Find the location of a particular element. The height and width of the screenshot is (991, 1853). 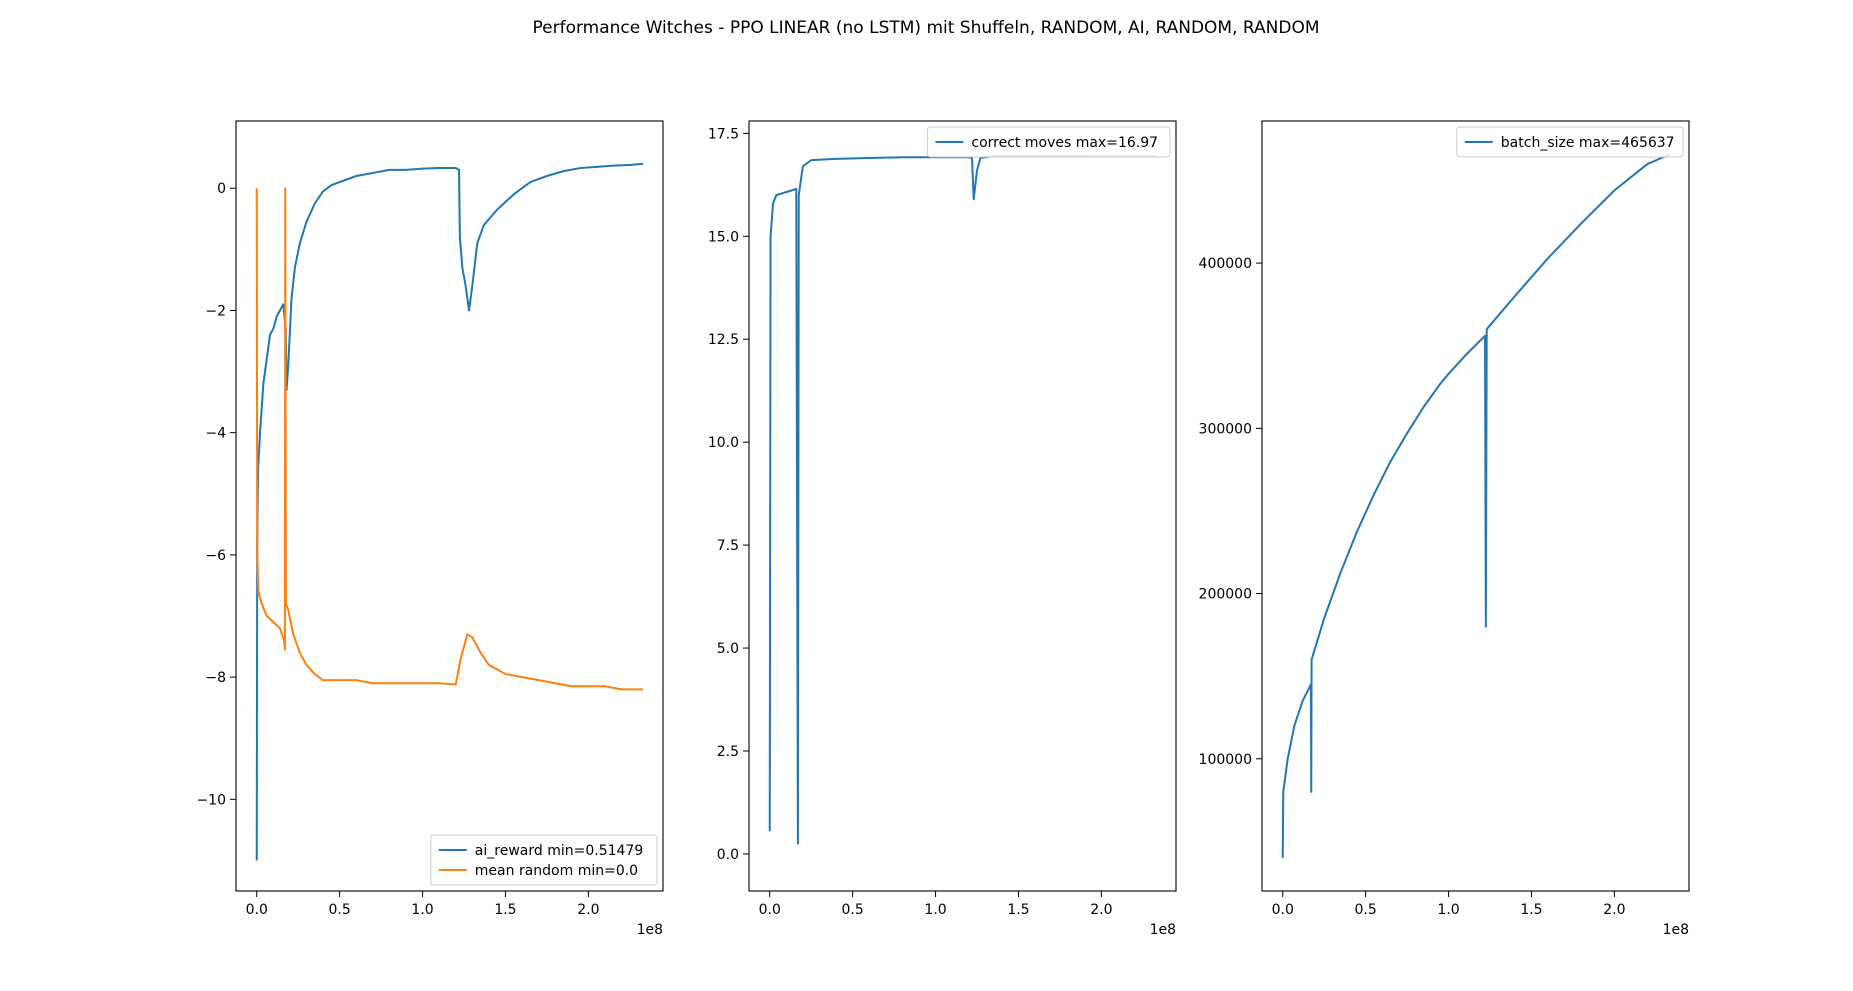

legend-entry: batch_size max=465637 is located at coordinates (1588, 143).